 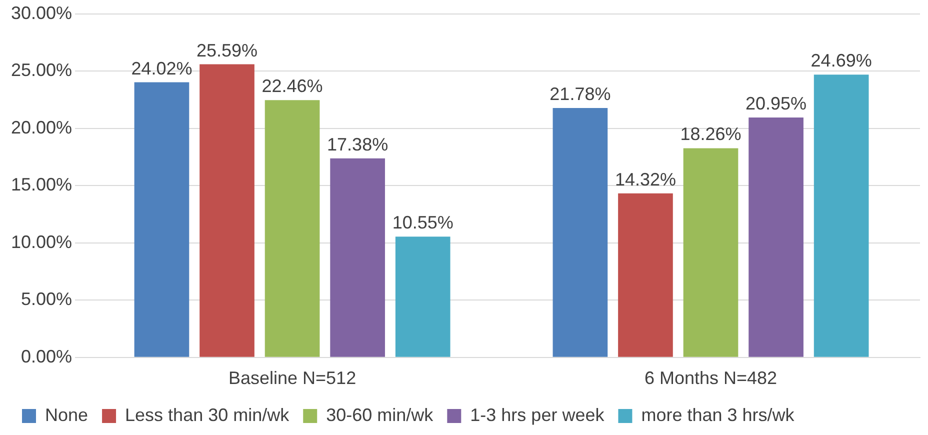 What do you see at coordinates (292, 378) in the screenshot?
I see `x-tick-label: Baseline N=512` at bounding box center [292, 378].